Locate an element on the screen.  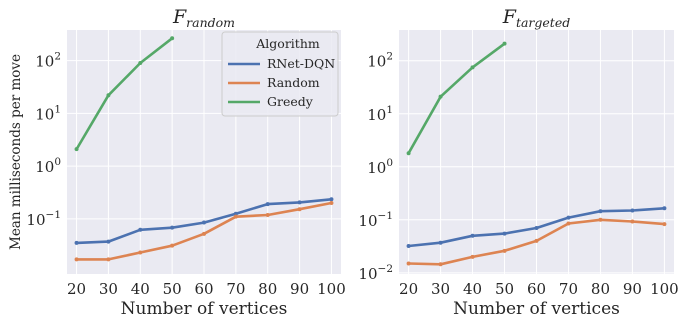
legend: Algorithm RNet-DQN Random Greedy is located at coordinates (280, 74).